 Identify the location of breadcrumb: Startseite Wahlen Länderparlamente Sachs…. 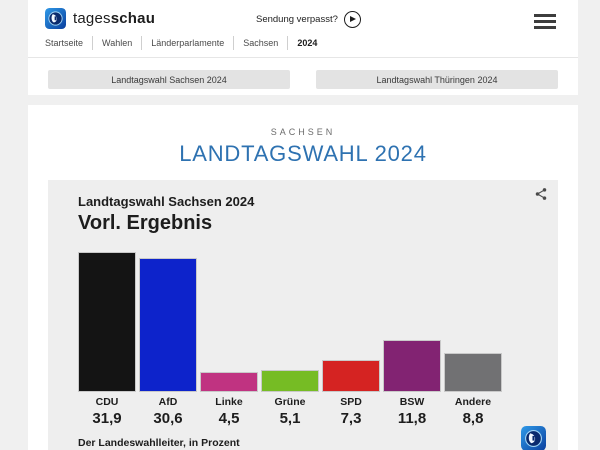
(303, 46).